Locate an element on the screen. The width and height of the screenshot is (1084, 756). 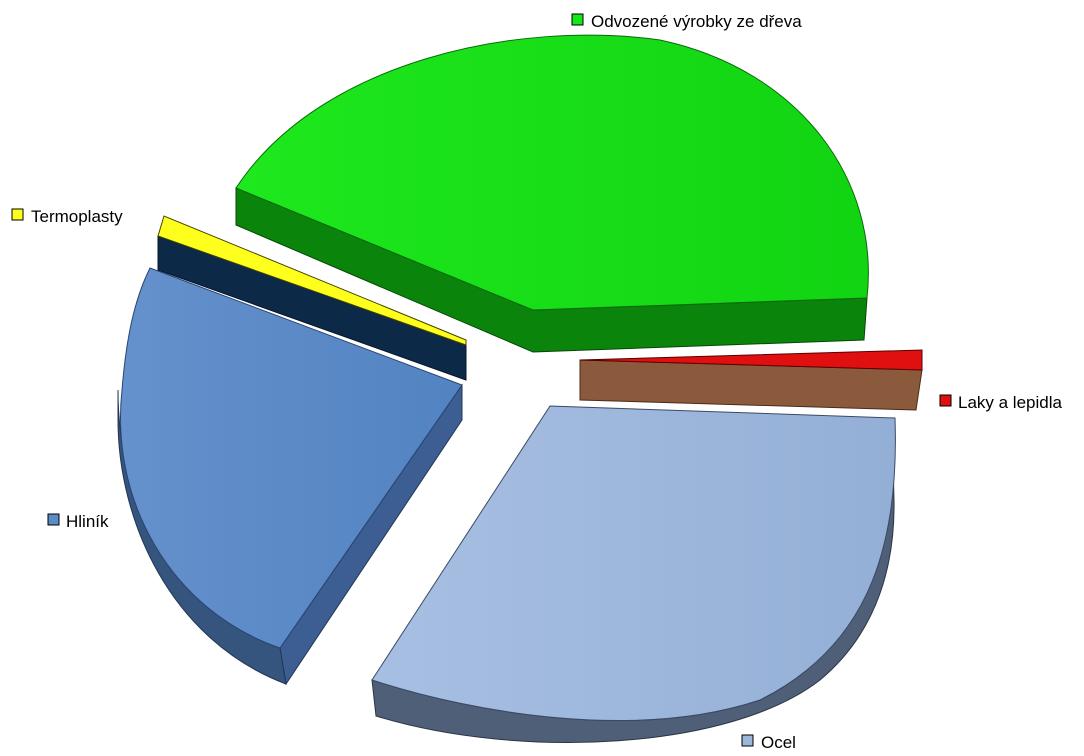
legend-swatch-laky-a-lepidla is located at coordinates (945, 400).